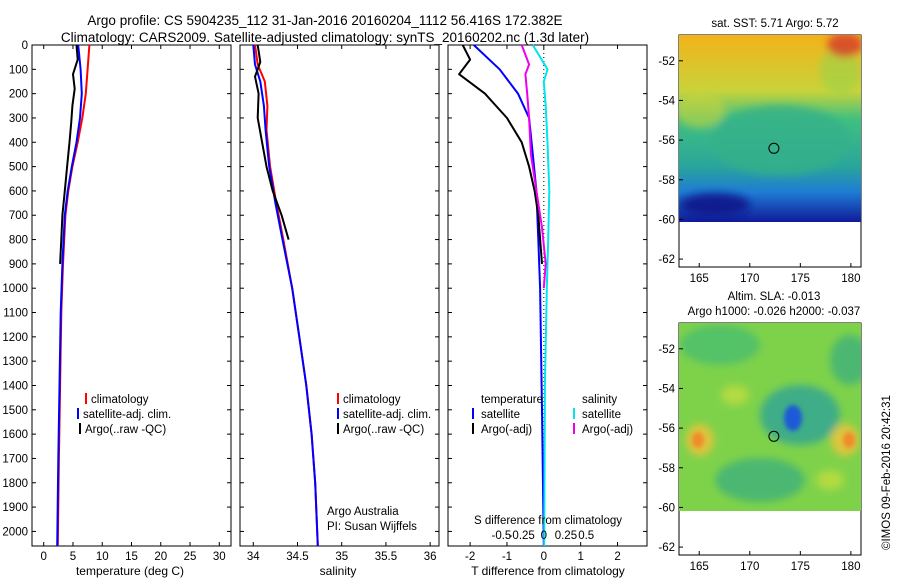 Image resolution: width=900 pixels, height=580 pixels. I want to click on difference-series, so click(504, 295).